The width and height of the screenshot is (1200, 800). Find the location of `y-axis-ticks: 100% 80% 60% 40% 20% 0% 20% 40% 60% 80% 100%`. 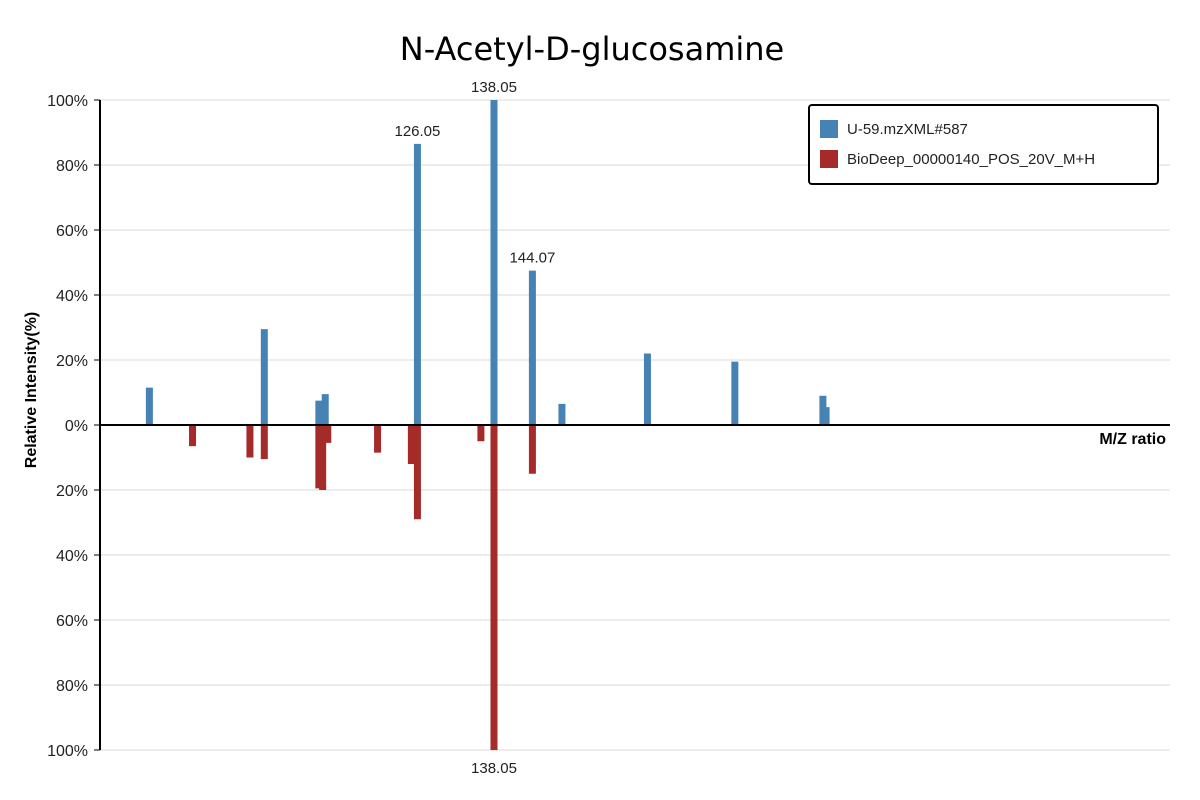

y-axis-ticks: 100% 80% 60% 40% 20% 0% 20% 40% 60% 80% 100% is located at coordinates (73, 426).